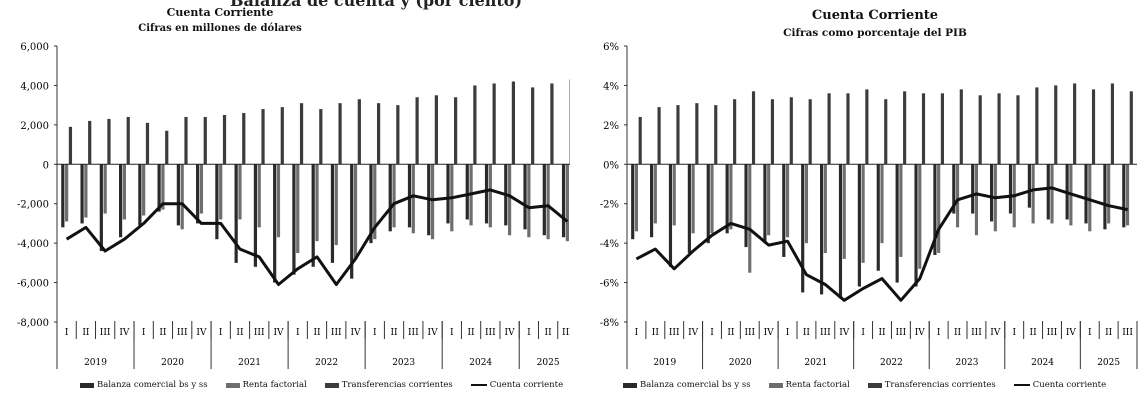 This screenshot has height=401, width=1140. Describe the element at coordinates (33, 323) in the screenshot. I see `y-tick-label: -8,000` at that location.